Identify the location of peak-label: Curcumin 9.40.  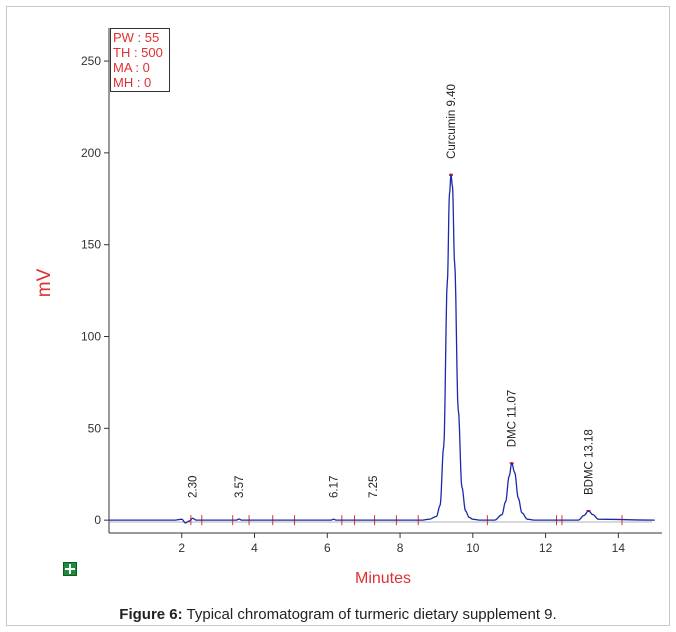
(452, 121).